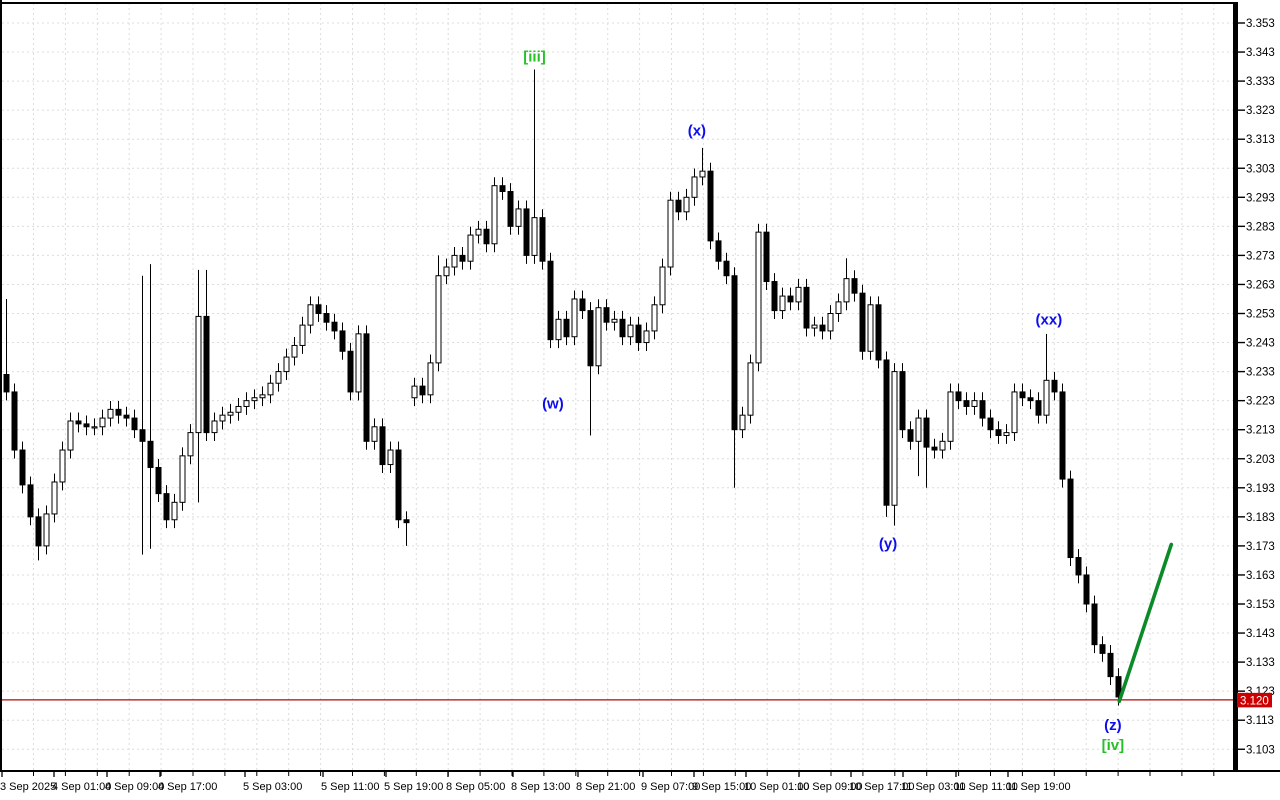 The width and height of the screenshot is (1280, 800). I want to click on price-tick-label: 3.263, so click(1260, 285).